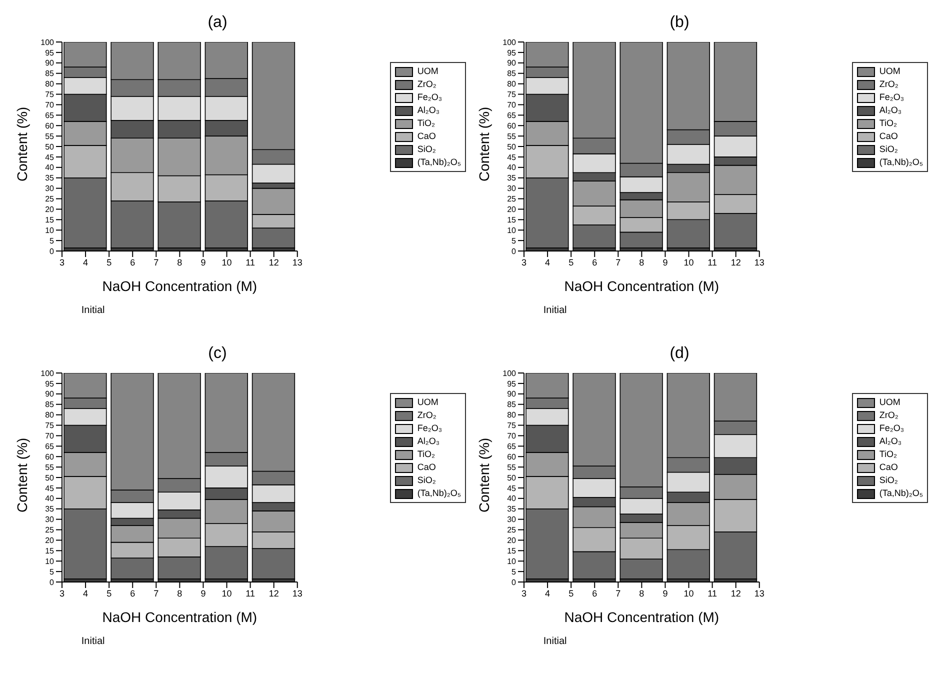 The width and height of the screenshot is (938, 681). Describe the element at coordinates (679, 23) in the screenshot. I see `chart-title: (b)` at that location.